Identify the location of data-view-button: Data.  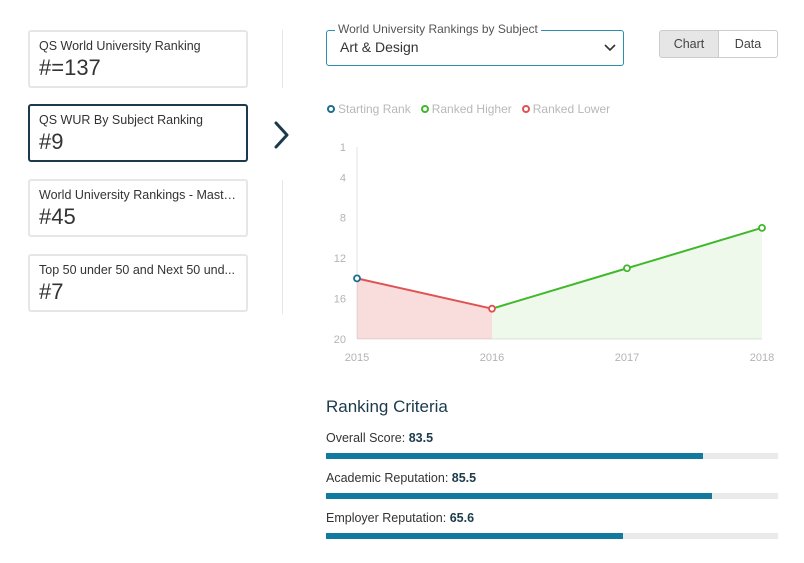
(748, 44).